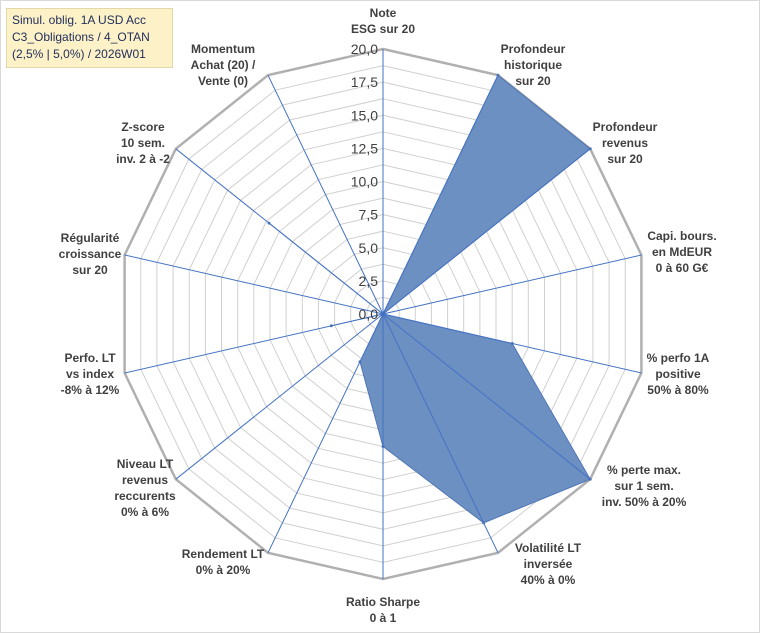 This screenshot has height=633, width=760. What do you see at coordinates (79, 20) in the screenshot?
I see `chart-title-line-1: Simul. oblig. 1A USD Acc` at bounding box center [79, 20].